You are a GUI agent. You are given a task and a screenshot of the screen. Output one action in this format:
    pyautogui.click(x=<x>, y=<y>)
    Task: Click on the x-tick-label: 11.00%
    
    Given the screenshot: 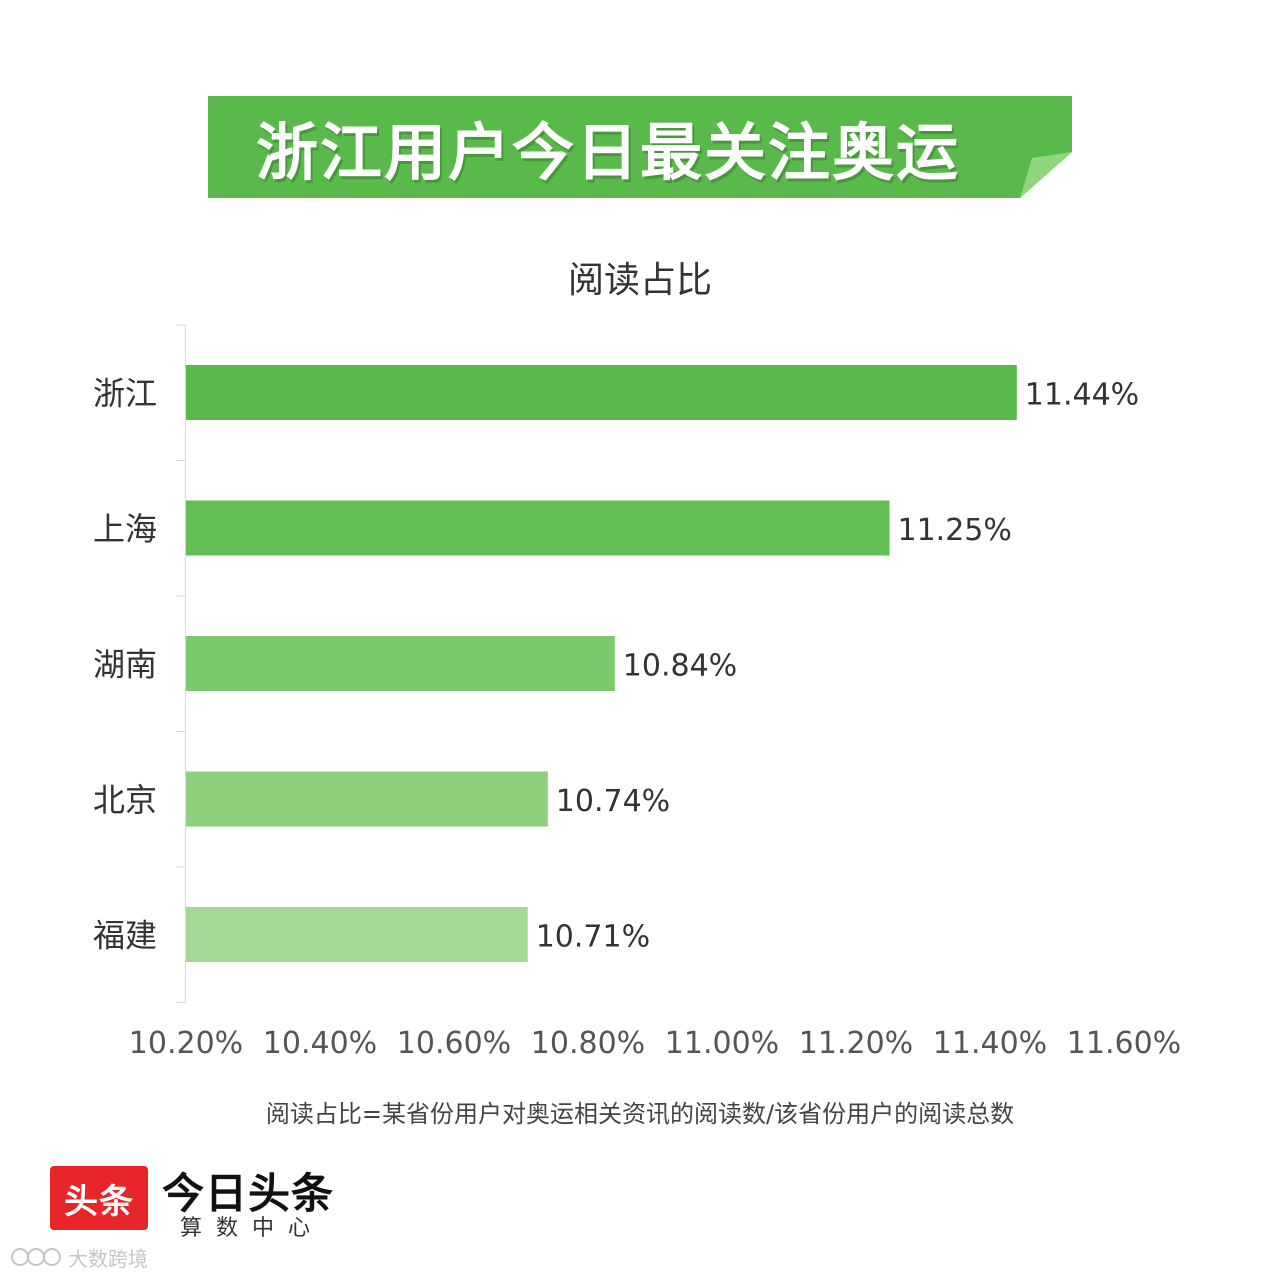 What is the action you would take?
    pyautogui.click(x=722, y=1043)
    